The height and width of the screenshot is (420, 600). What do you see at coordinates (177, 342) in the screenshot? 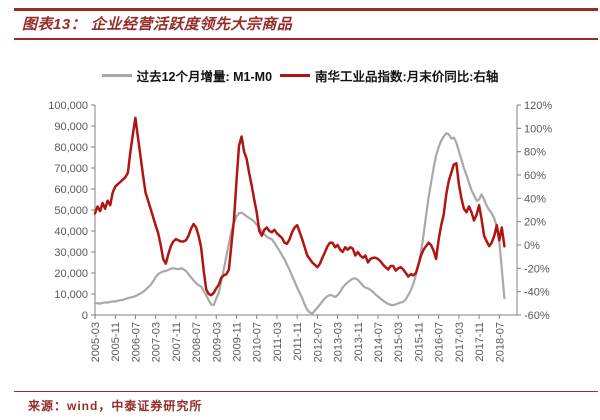
I see `x-axis-label: 2007-11` at bounding box center [177, 342].